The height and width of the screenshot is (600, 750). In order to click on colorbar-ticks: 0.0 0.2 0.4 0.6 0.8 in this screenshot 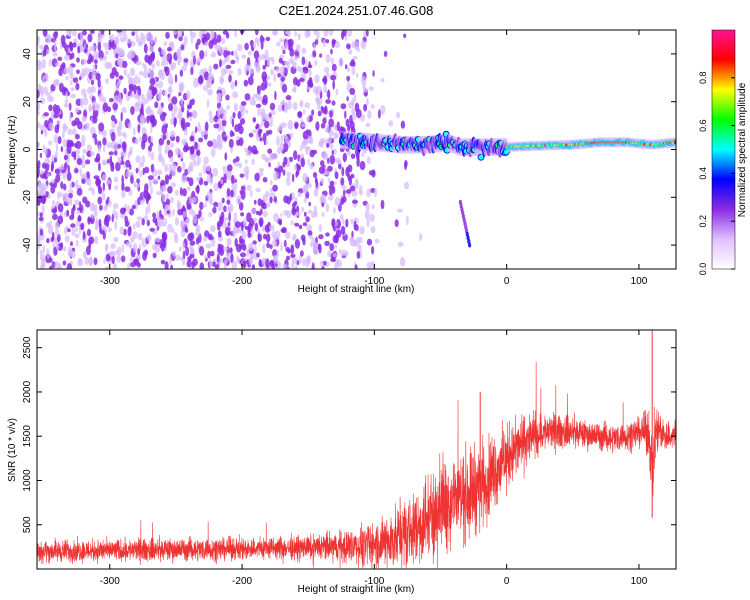, I will do `click(716, 173)`.